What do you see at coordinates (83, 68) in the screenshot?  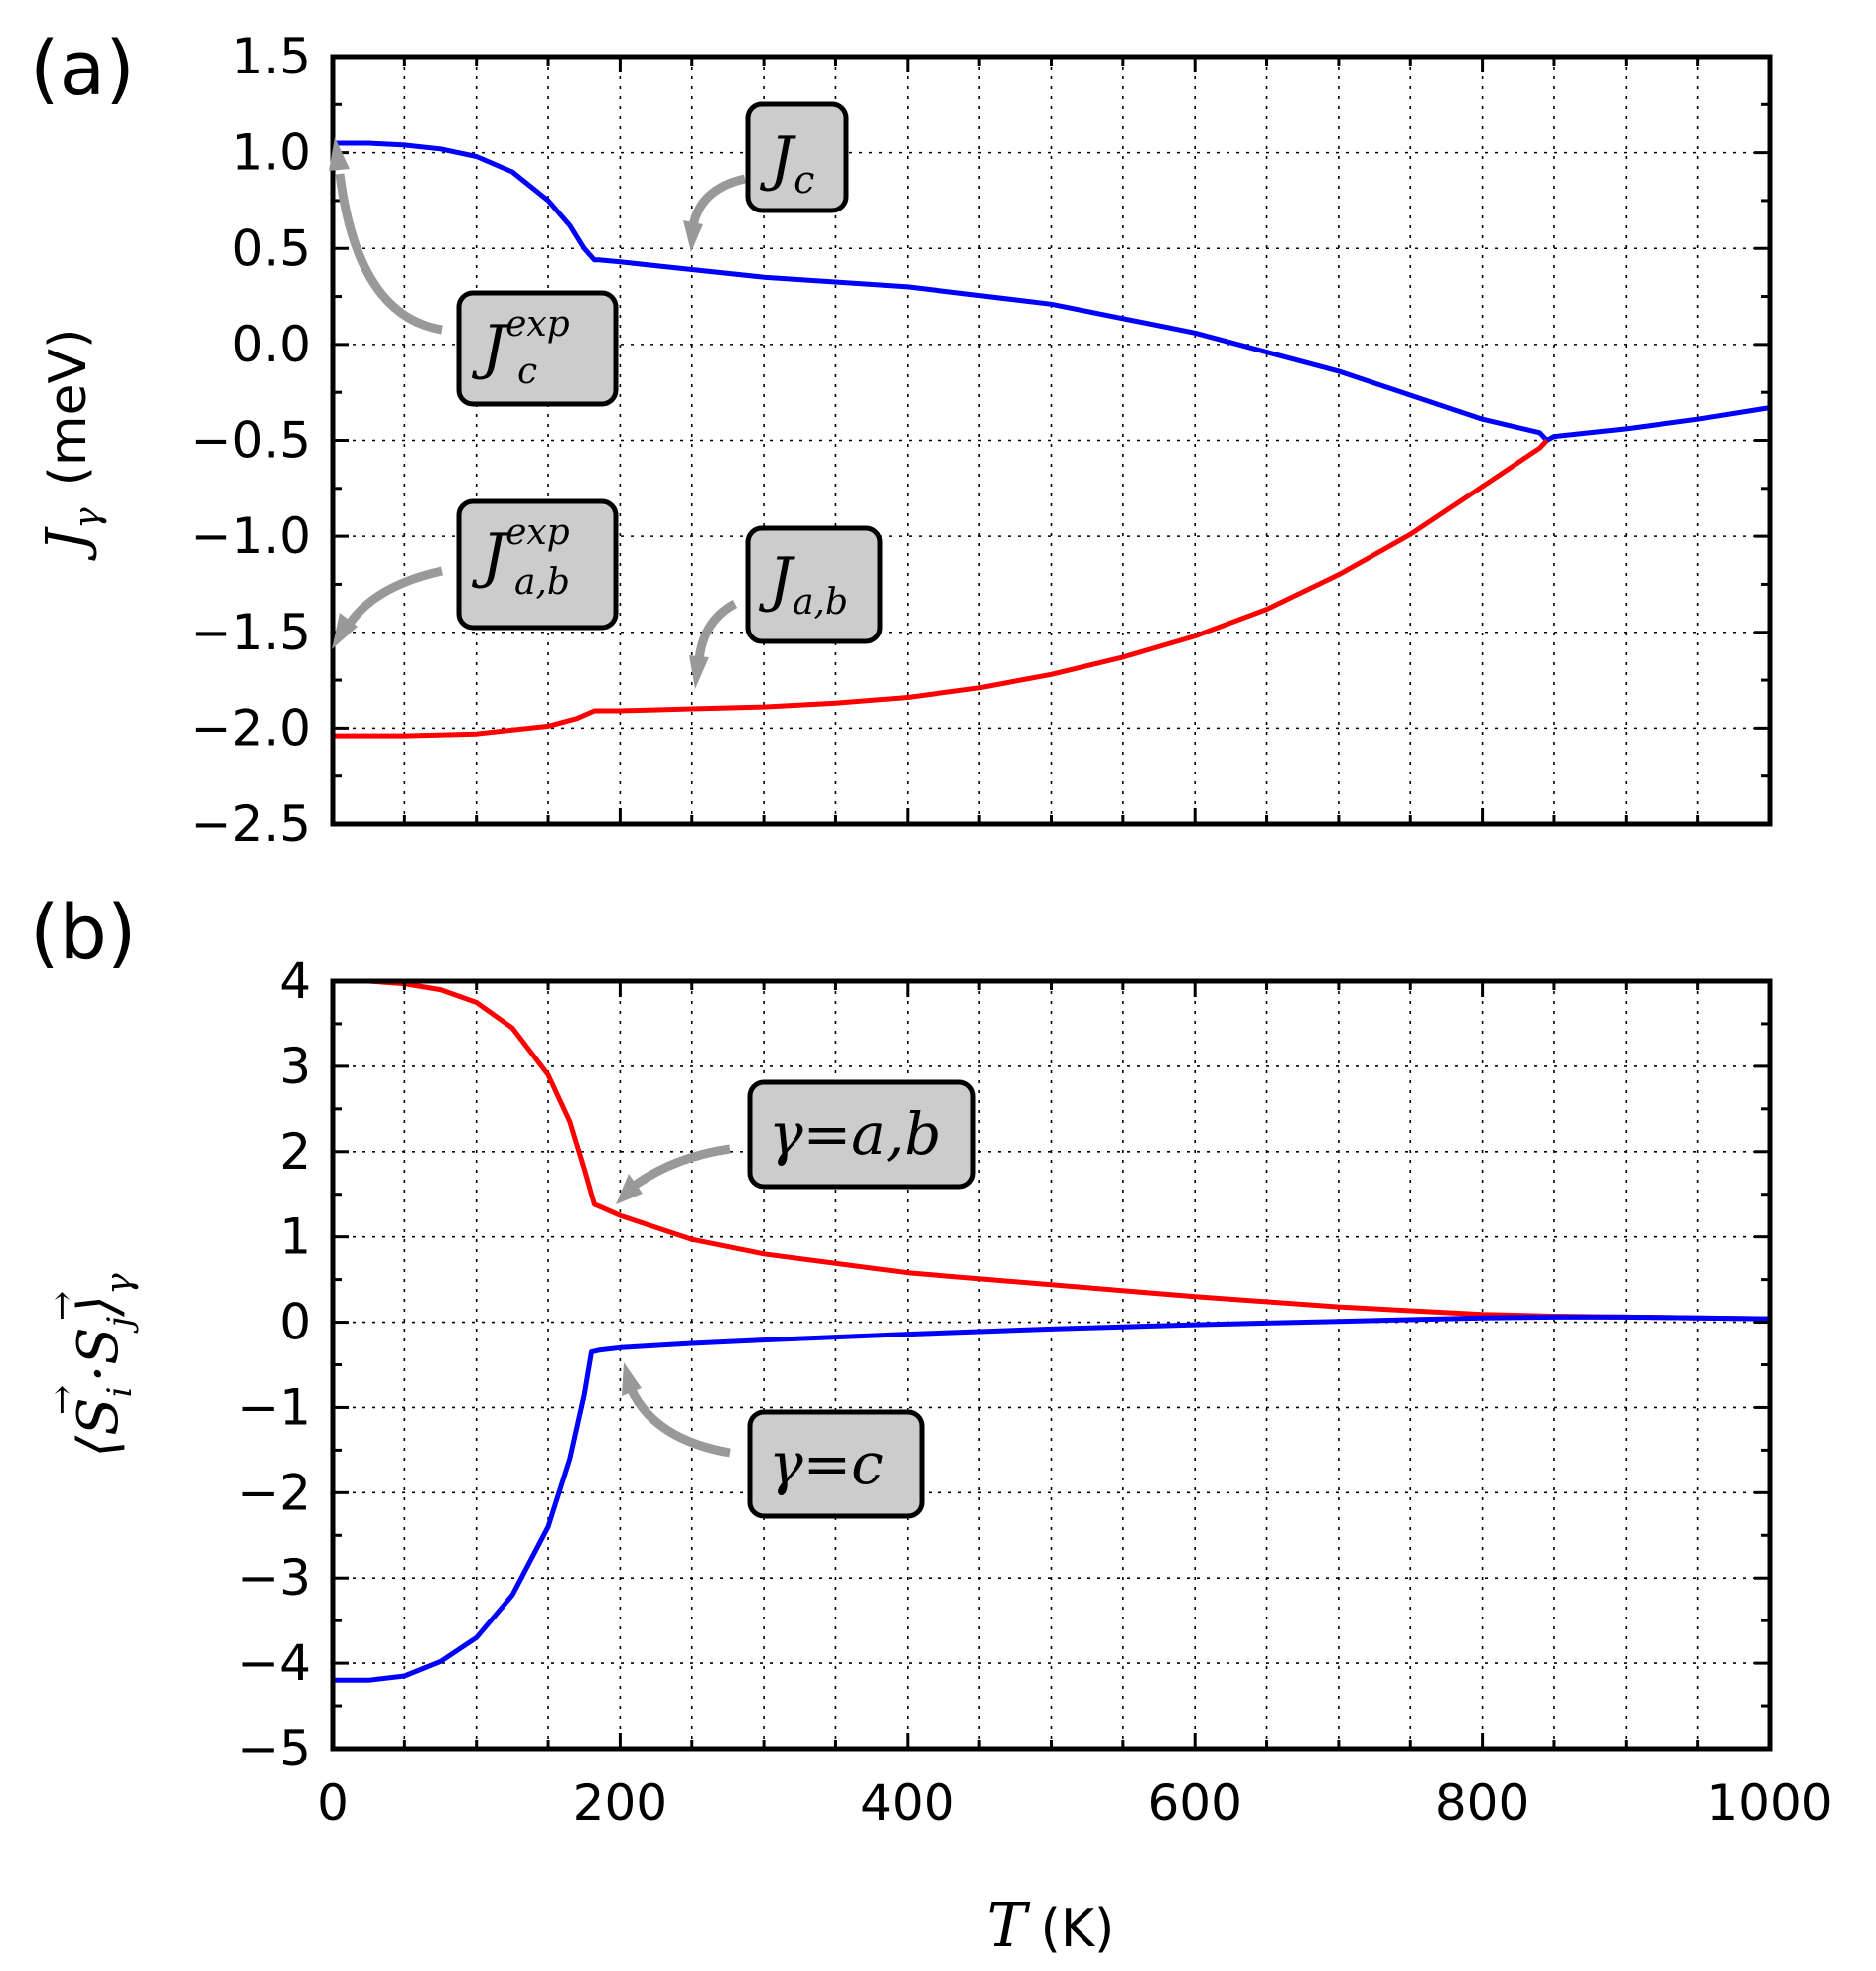 I see `panel-a-label: (a)` at bounding box center [83, 68].